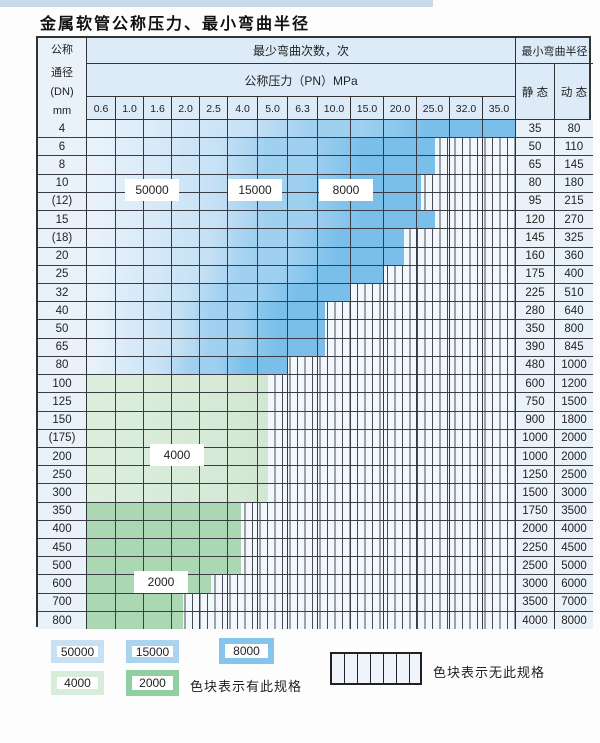  What do you see at coordinates (534, 602) in the screenshot?
I see `static-radius-cell: 3500` at bounding box center [534, 602].